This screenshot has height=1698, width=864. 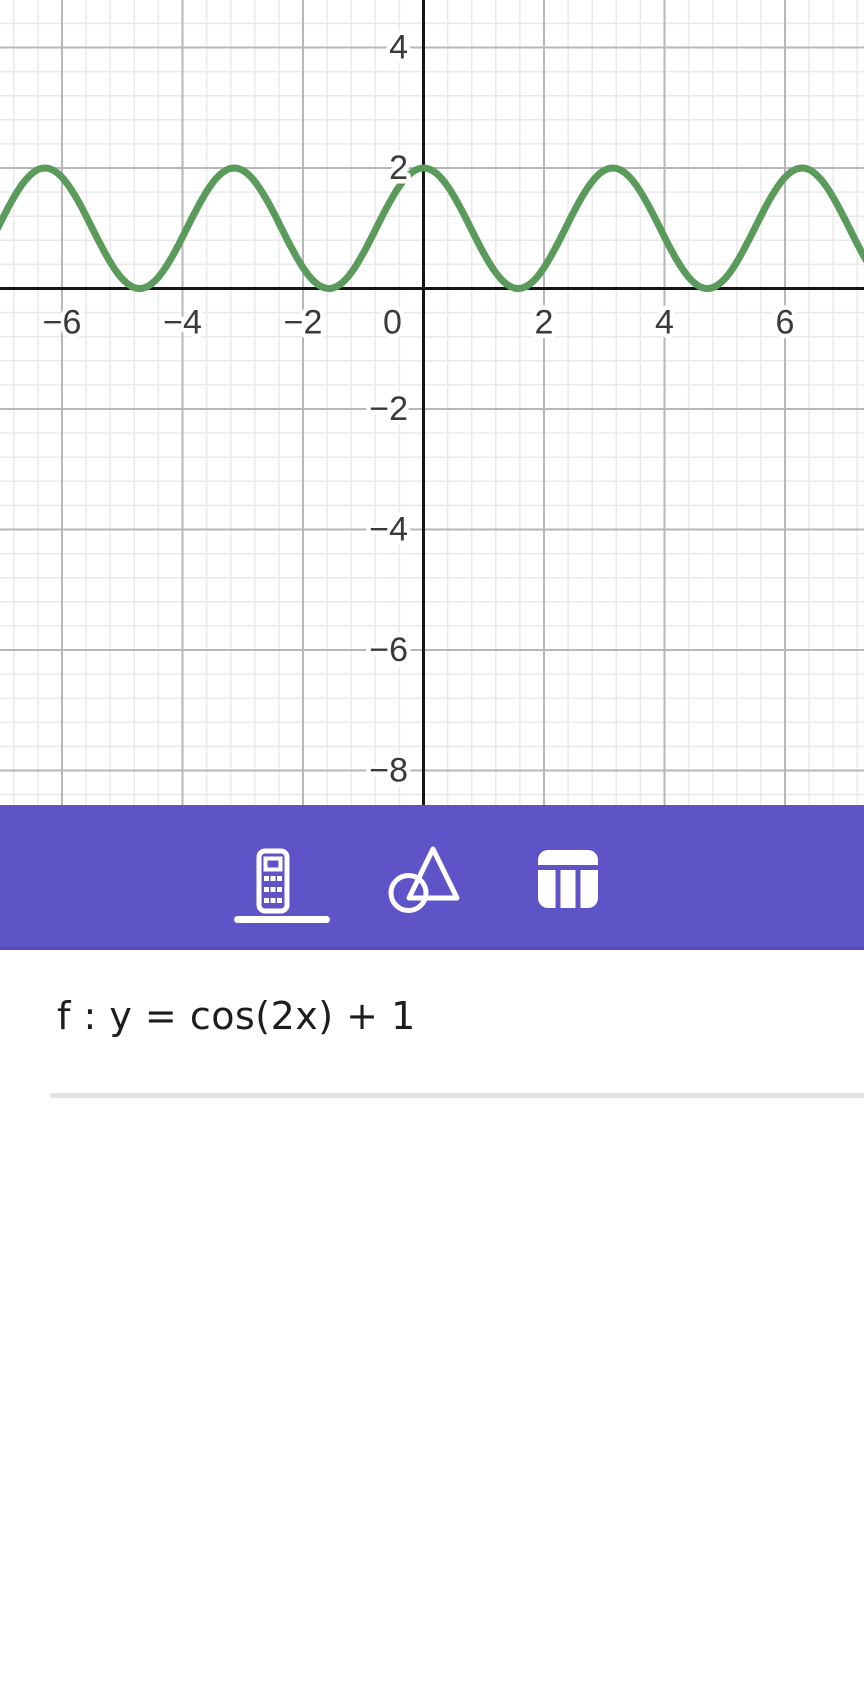 I want to click on tab-table, so click(x=568, y=877).